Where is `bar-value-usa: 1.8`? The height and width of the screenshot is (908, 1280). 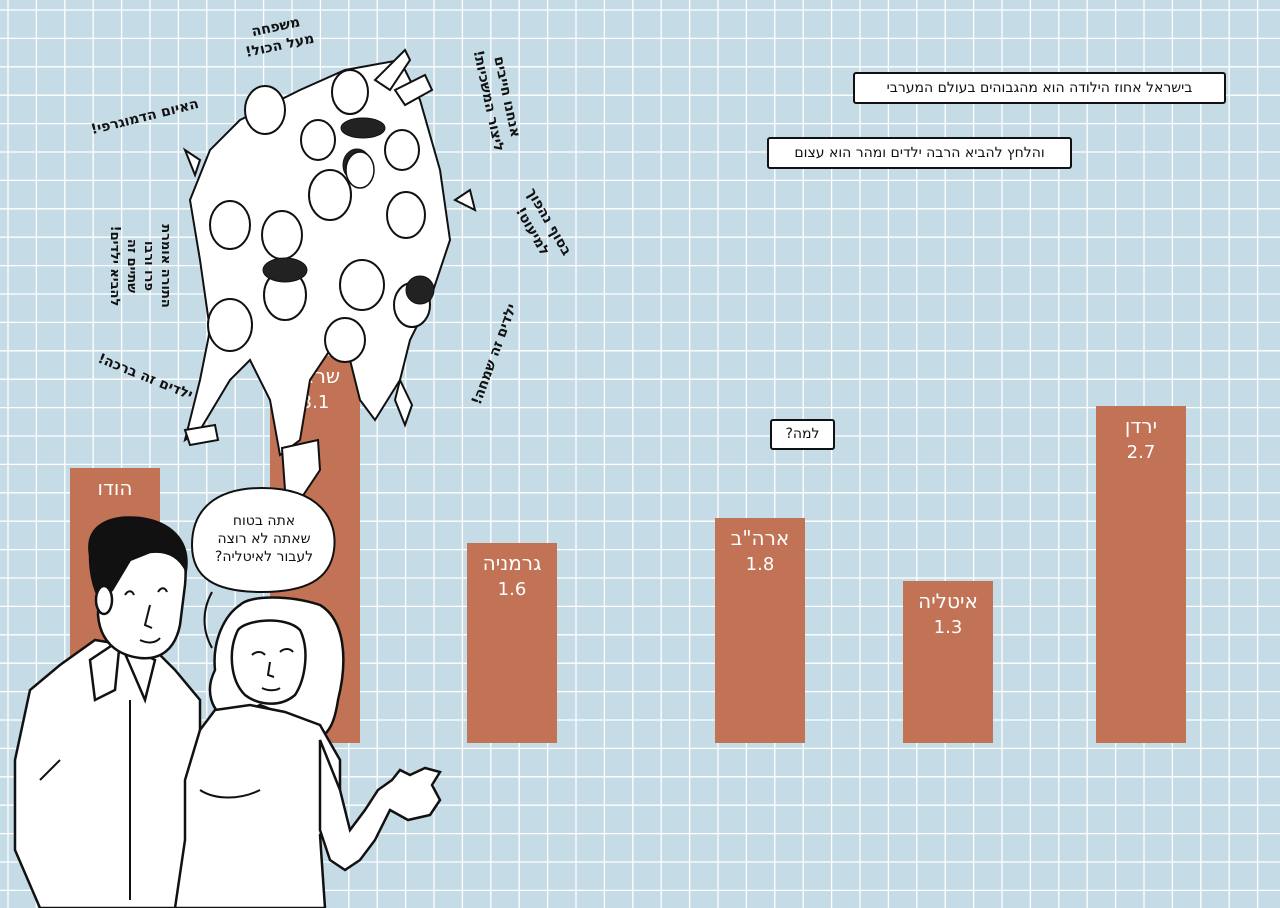
bar-value-usa: 1.8 is located at coordinates (760, 564).